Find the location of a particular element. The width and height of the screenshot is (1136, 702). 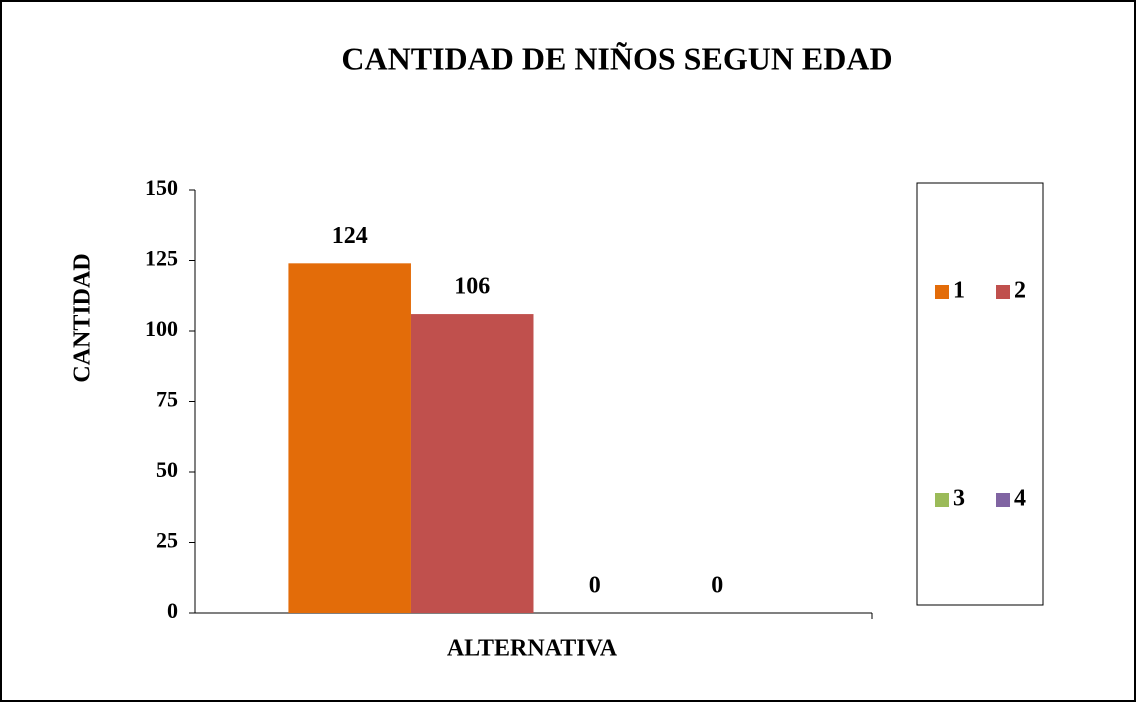

y-axis-title: CANTIDAD is located at coordinates (83, 317).